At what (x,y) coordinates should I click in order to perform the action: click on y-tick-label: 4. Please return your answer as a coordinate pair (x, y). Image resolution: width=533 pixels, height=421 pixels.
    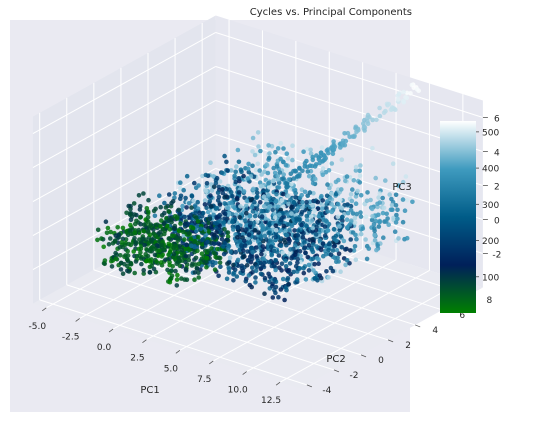
    Looking at the image, I should click on (435, 331).